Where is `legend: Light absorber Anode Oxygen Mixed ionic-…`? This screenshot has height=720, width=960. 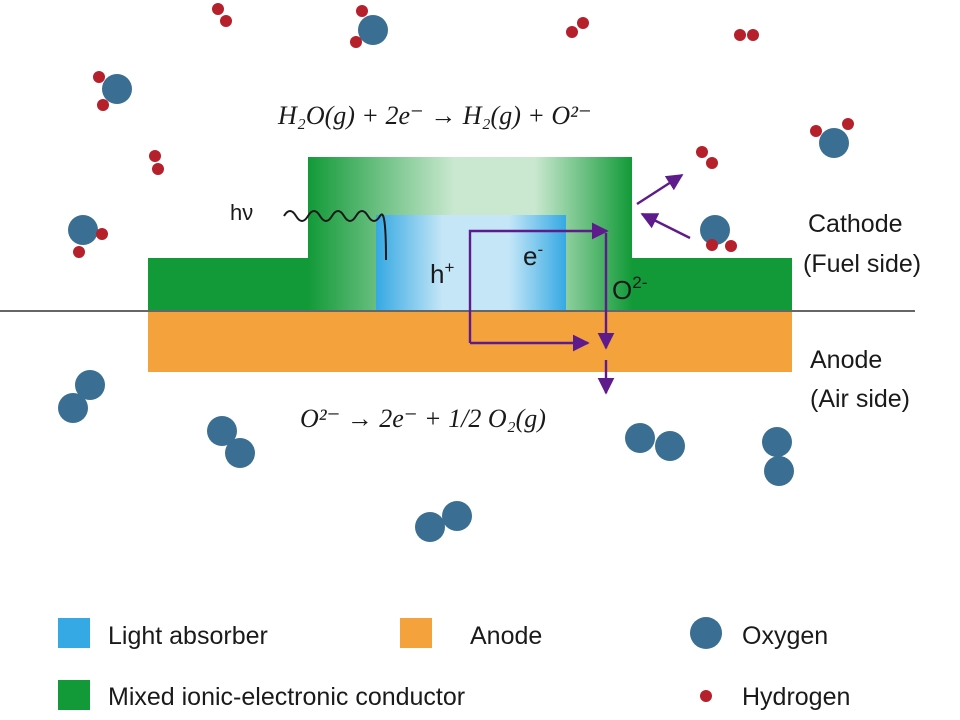
legend: Light absorber Anode Oxygen Mixed ionic-… is located at coordinates (454, 664).